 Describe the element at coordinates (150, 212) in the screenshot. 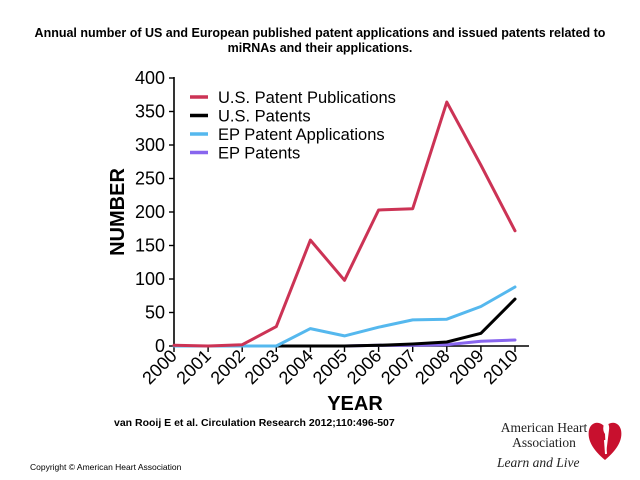

I see `y-tick-label-200: 200` at that location.